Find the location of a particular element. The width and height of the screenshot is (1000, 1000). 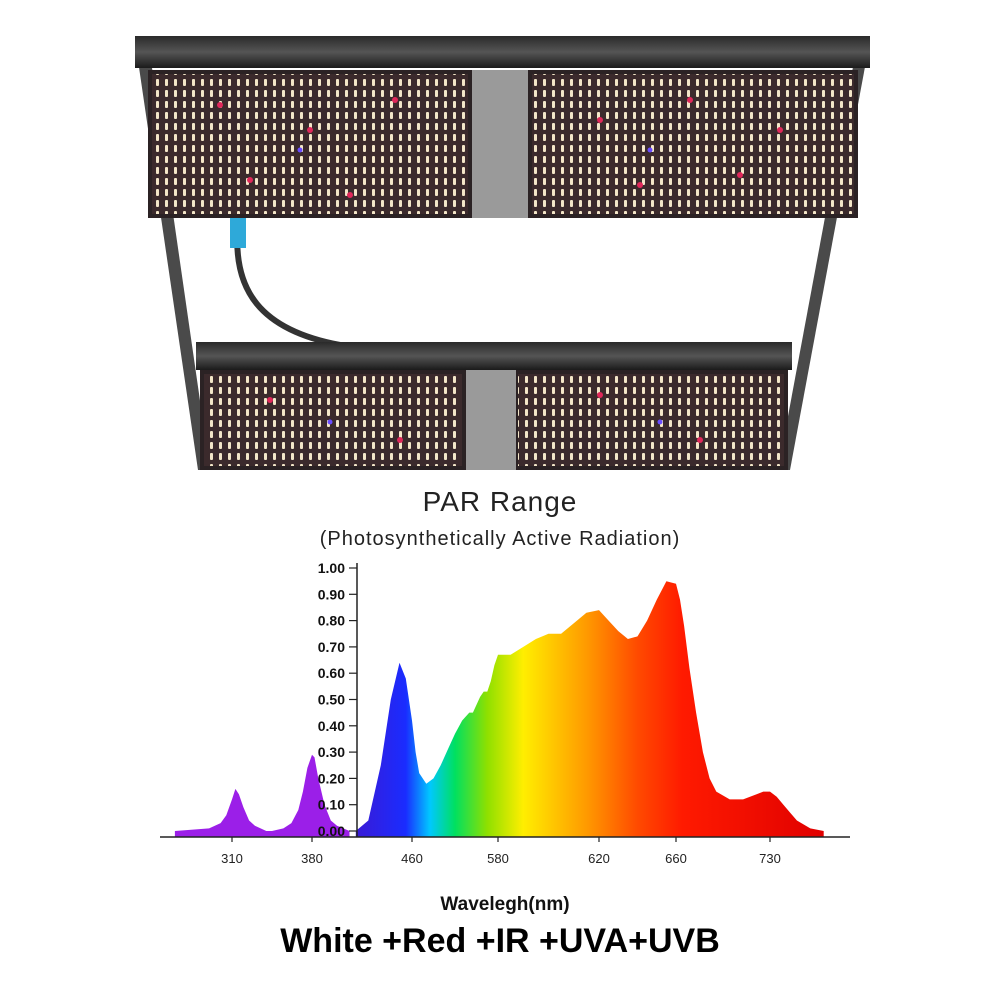

x-tick-label: 620 is located at coordinates (599, 858).